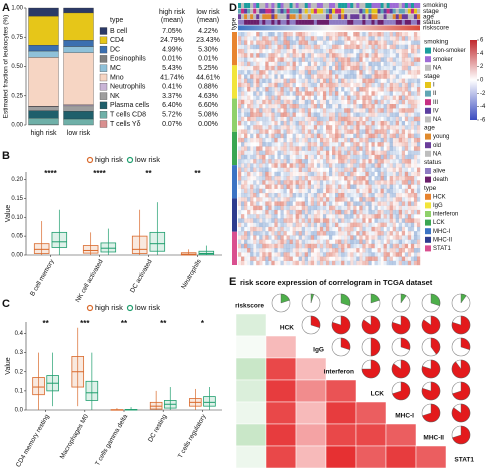  I want to click on variable-label: riskscore, so click(249, 306).